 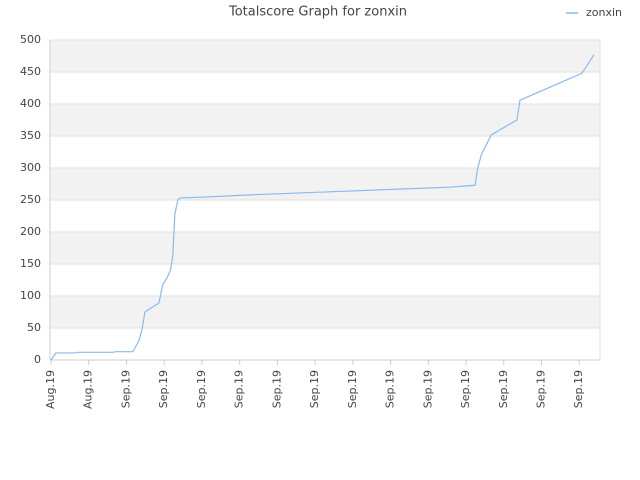 I want to click on y-tick-label: 500, so click(x=30, y=39).